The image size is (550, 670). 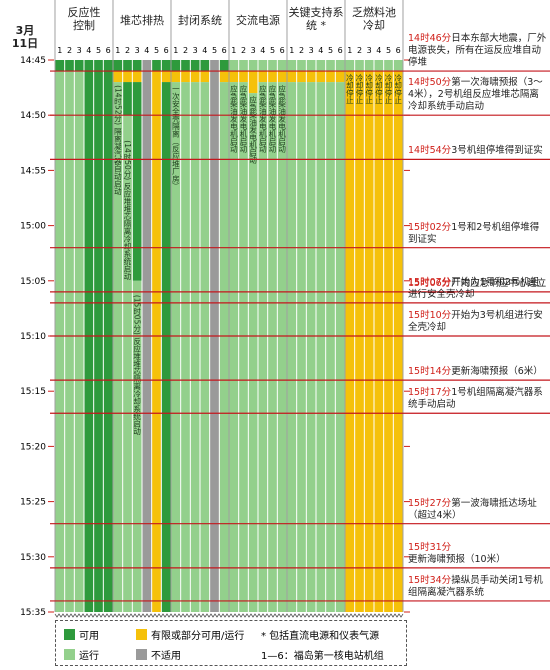 I want to click on event-text: 开始为1号和2号机组进行安全壳冷却, so click(x=474, y=288).